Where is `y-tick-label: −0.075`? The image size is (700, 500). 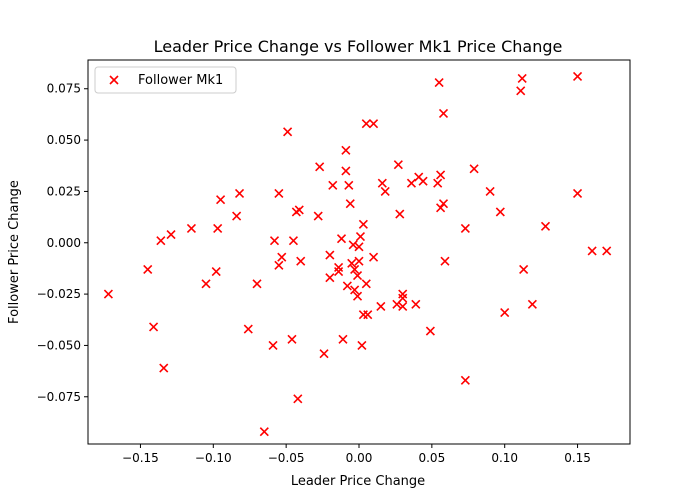 y-tick-label: −0.075 is located at coordinates (59, 397).